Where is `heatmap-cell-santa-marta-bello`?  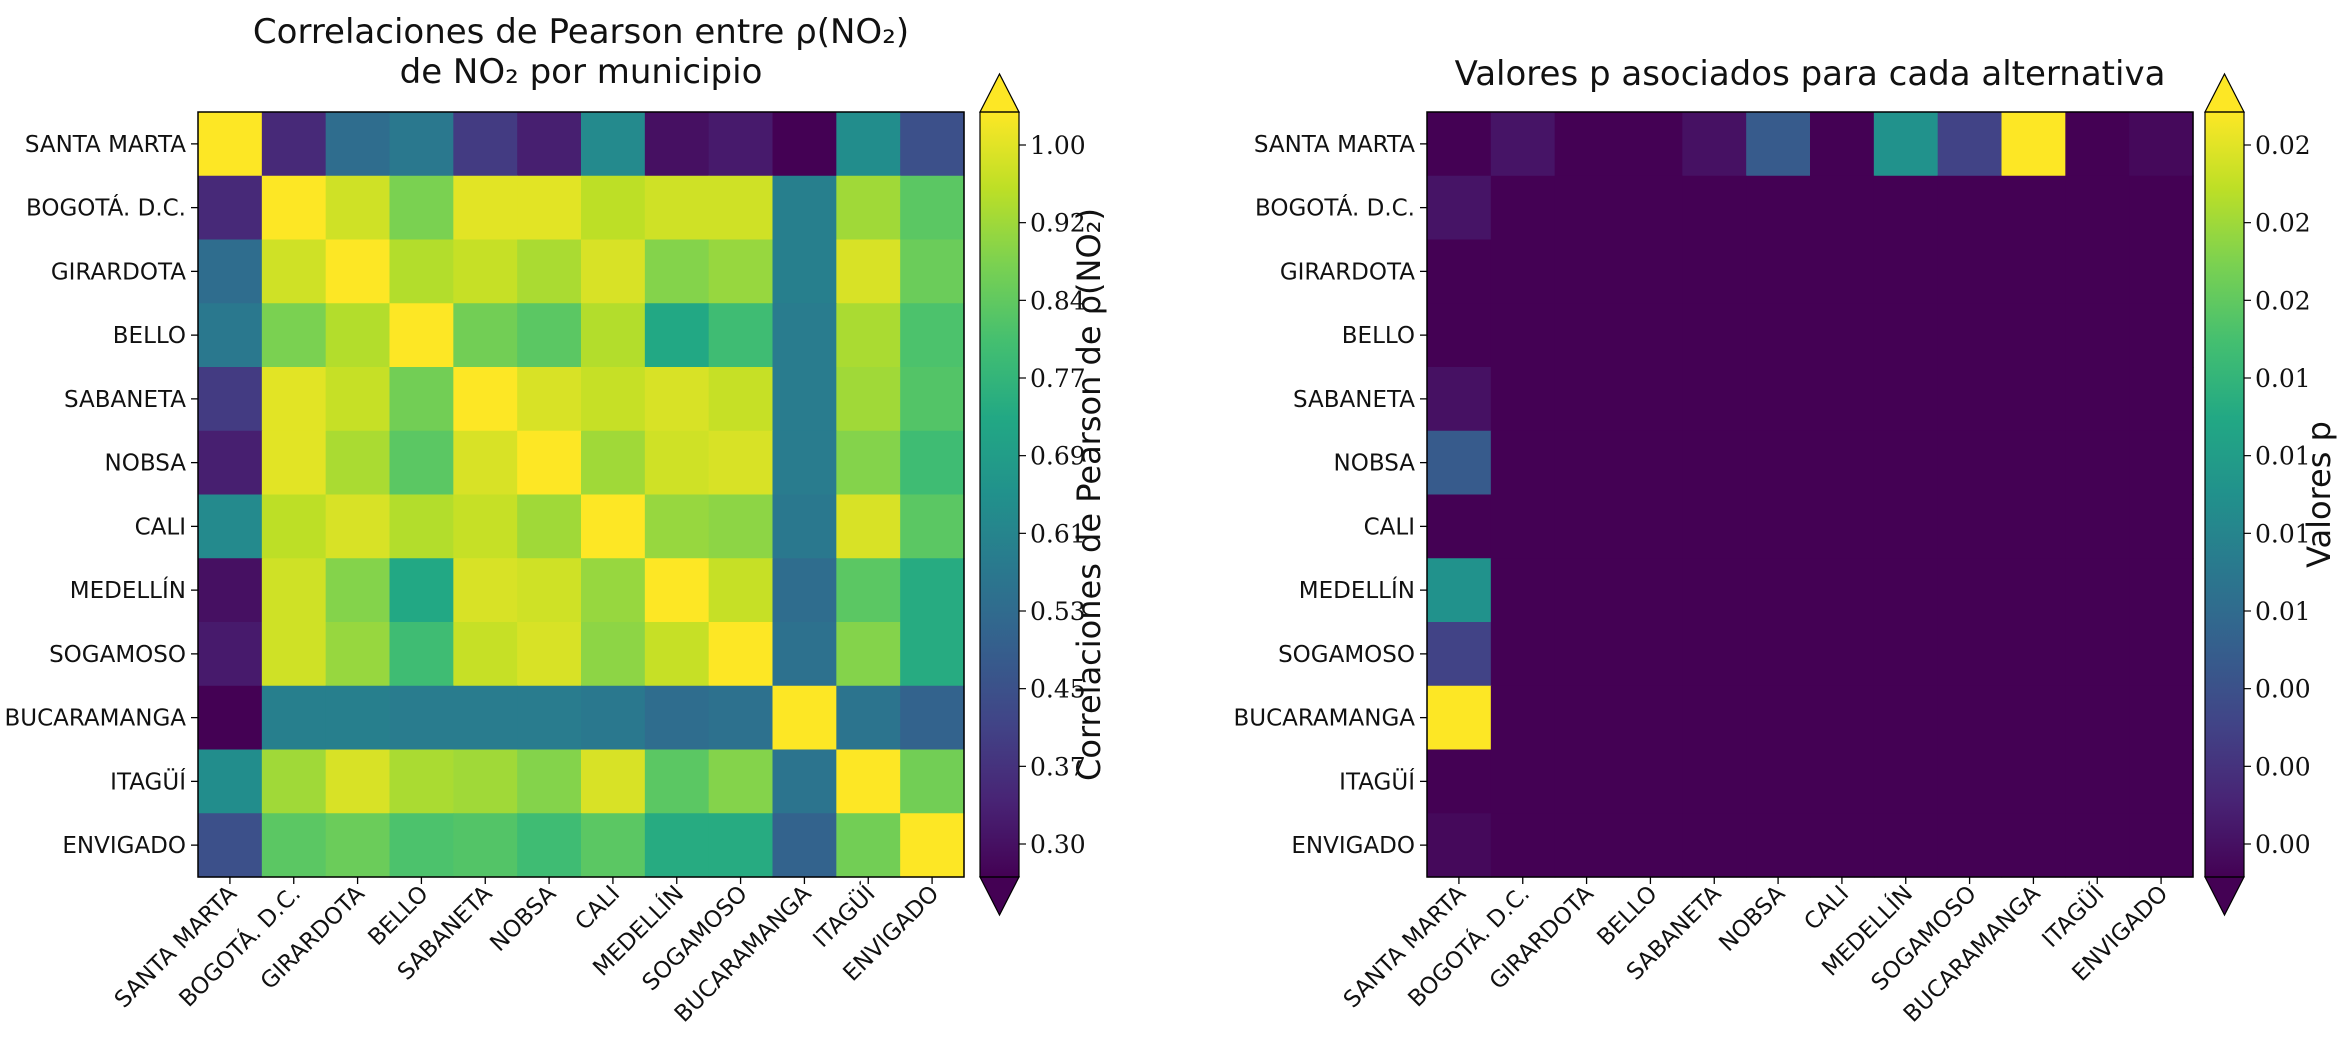 heatmap-cell-santa-marta-bello is located at coordinates (1650, 144).